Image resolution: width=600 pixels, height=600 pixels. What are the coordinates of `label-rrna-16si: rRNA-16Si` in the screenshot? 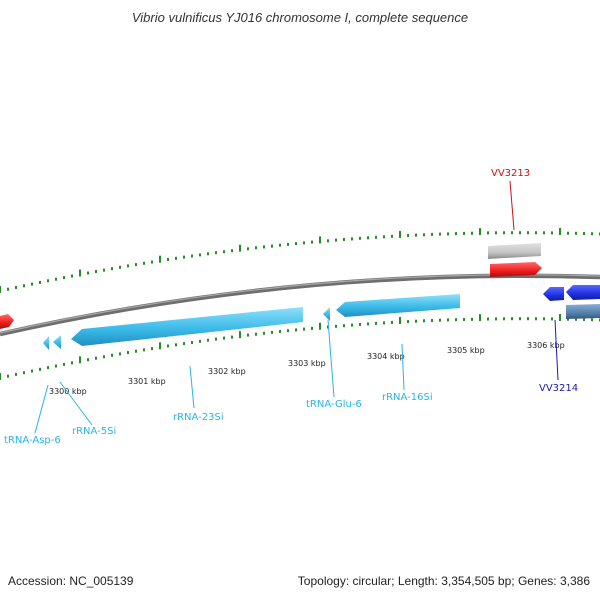 It's located at (407, 397).